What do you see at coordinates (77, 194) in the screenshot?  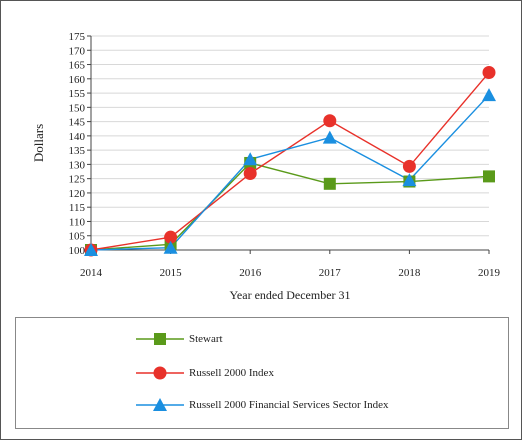 I see `y-tick-label: 120` at bounding box center [77, 194].